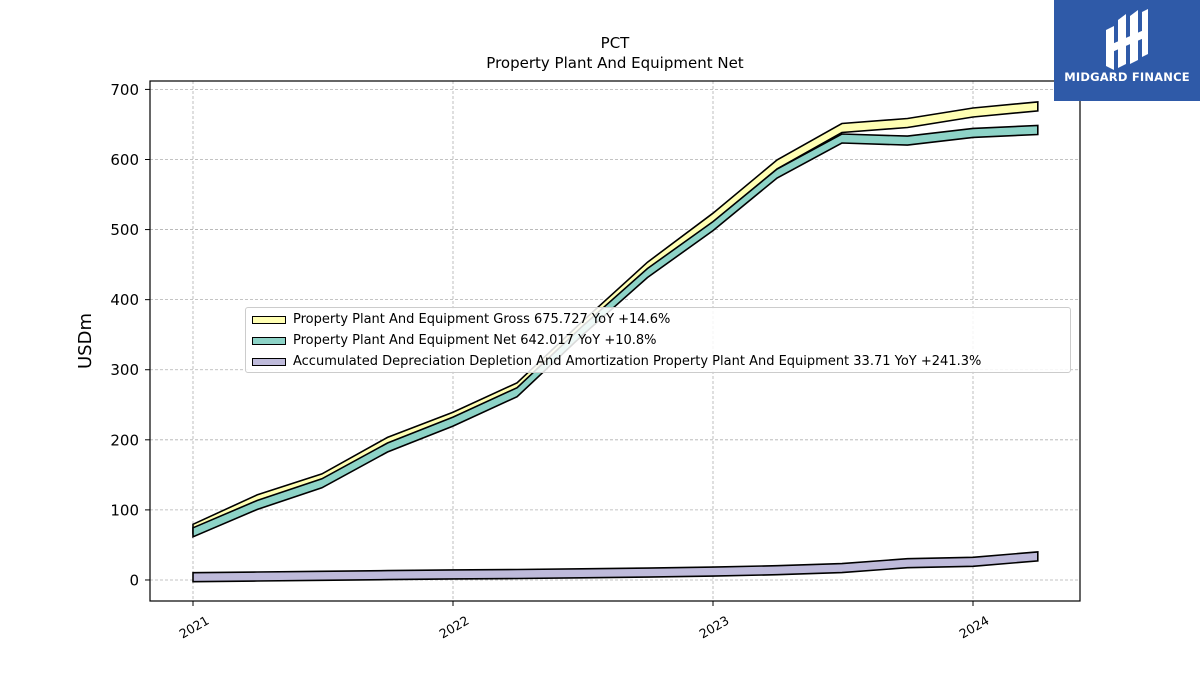 This screenshot has height=675, width=1200. Describe the element at coordinates (973, 627) in the screenshot. I see `x-tick-label: 2024` at that location.